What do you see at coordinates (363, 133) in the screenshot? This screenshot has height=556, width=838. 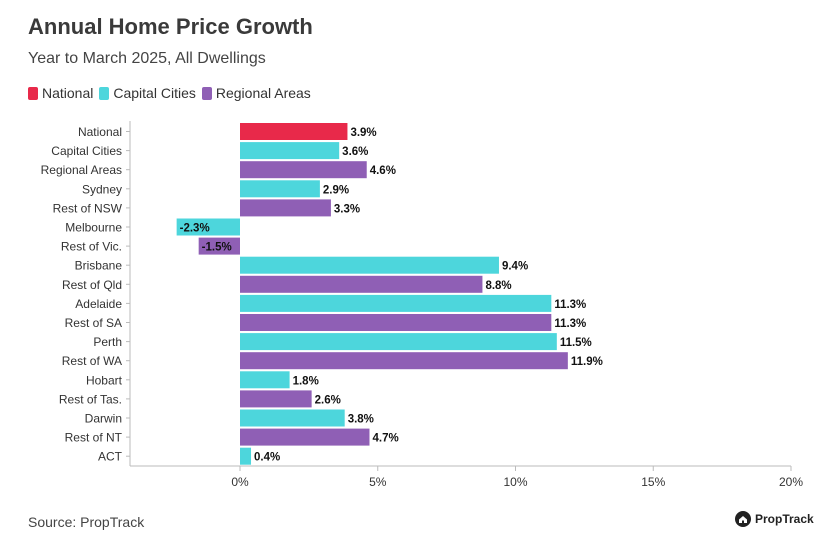 I see `data-label: 3.9%` at bounding box center [363, 133].